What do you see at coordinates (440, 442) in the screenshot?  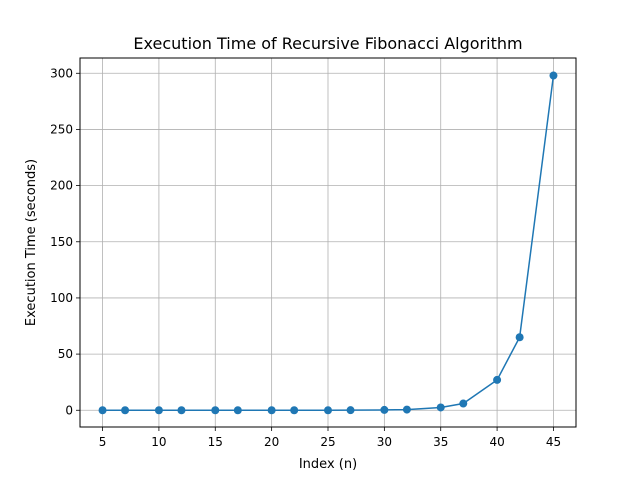 I see `x-tick-label: 35` at bounding box center [440, 442].